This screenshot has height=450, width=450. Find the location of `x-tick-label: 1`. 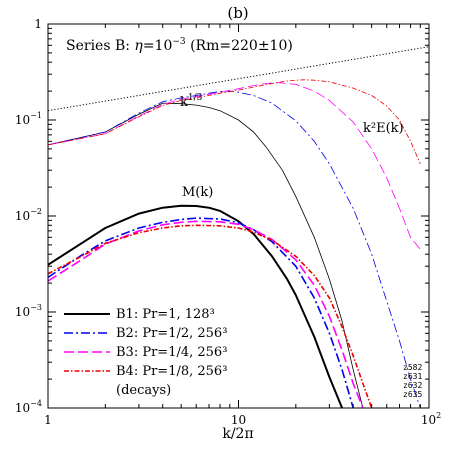

x-tick-label: 1 is located at coordinates (48, 420).